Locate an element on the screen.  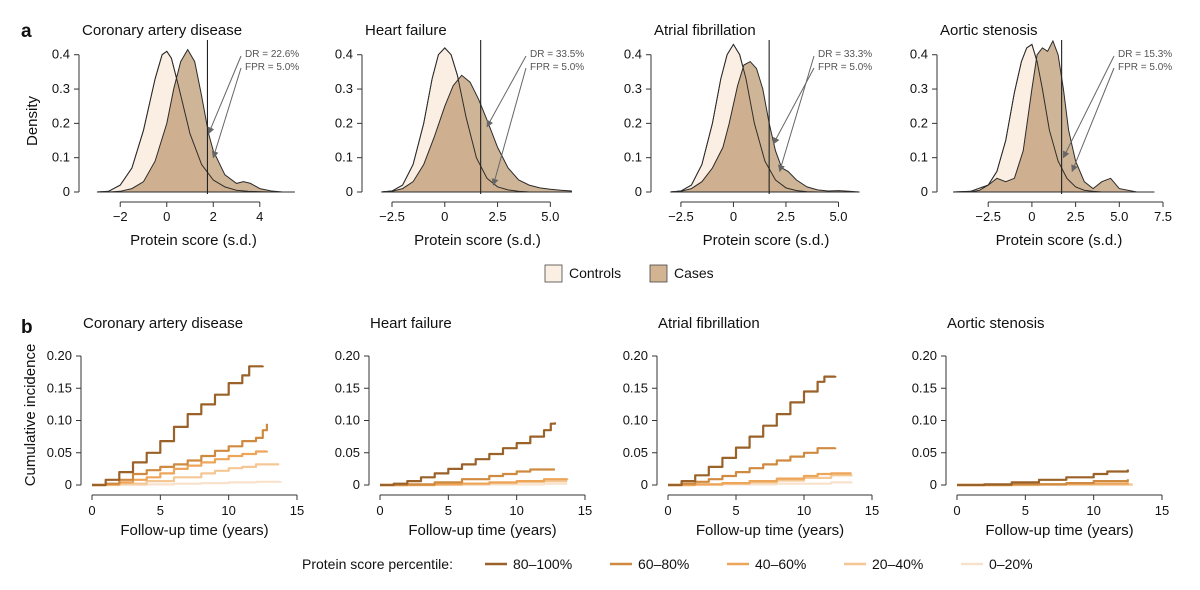
legend-label-cases: Cases is located at coordinates (694, 273).